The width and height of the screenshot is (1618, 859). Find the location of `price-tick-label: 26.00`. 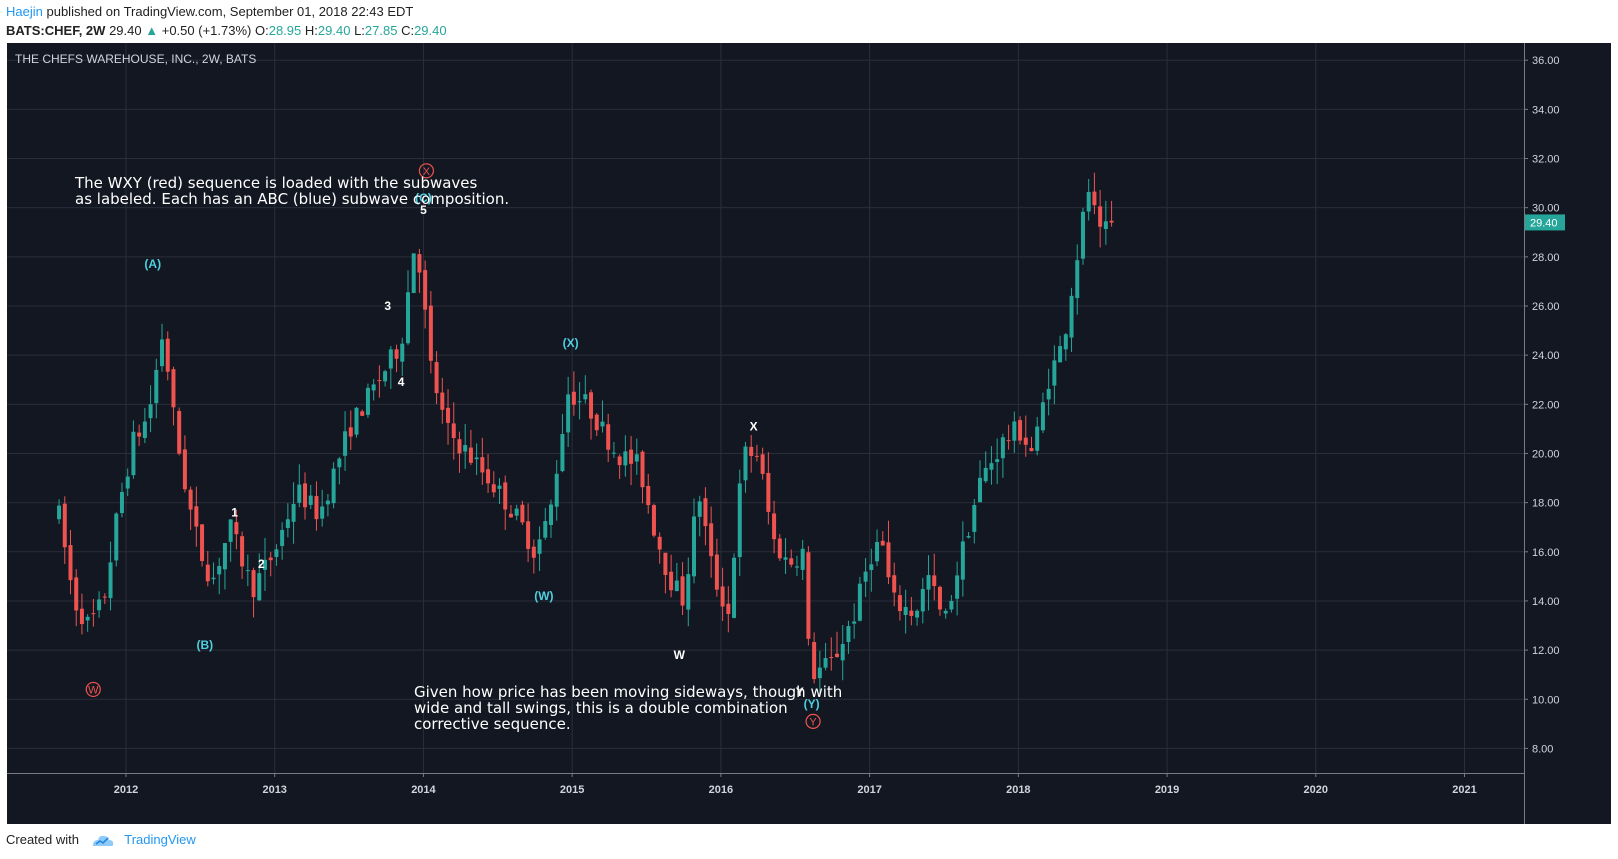

price-tick-label: 26.00 is located at coordinates (1546, 307).